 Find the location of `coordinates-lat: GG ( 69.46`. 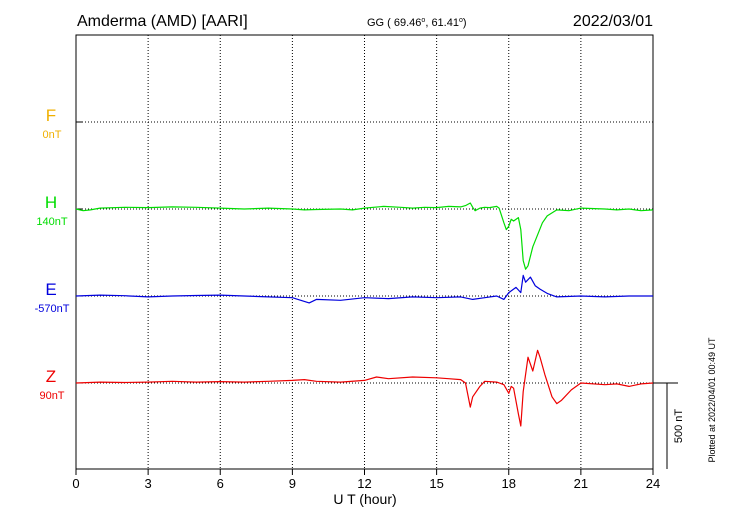

coordinates-lat: GG ( 69.46 is located at coordinates (394, 23).